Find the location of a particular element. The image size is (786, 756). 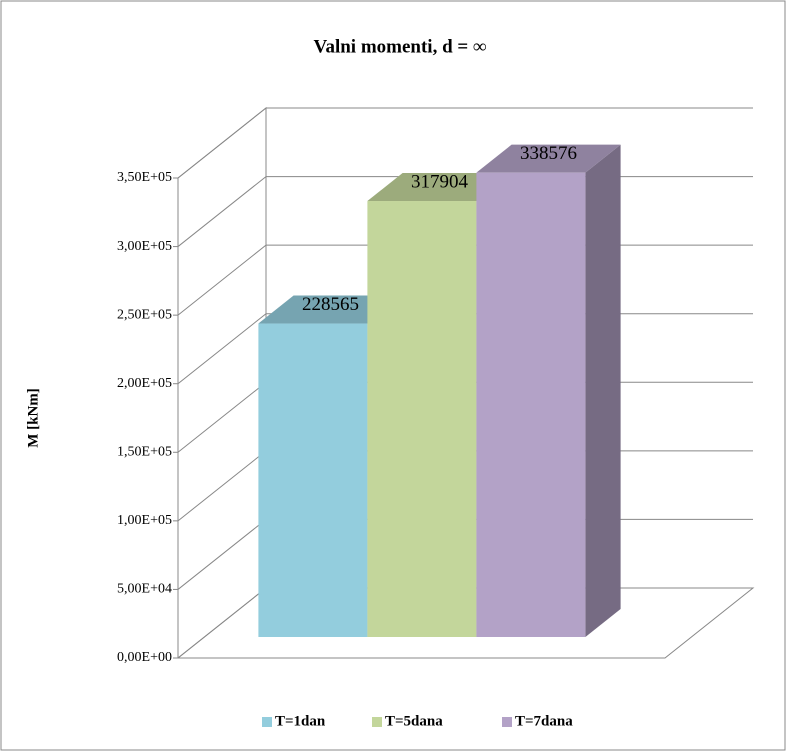

y-tick-label: 2,50E+05 is located at coordinates (144, 314).